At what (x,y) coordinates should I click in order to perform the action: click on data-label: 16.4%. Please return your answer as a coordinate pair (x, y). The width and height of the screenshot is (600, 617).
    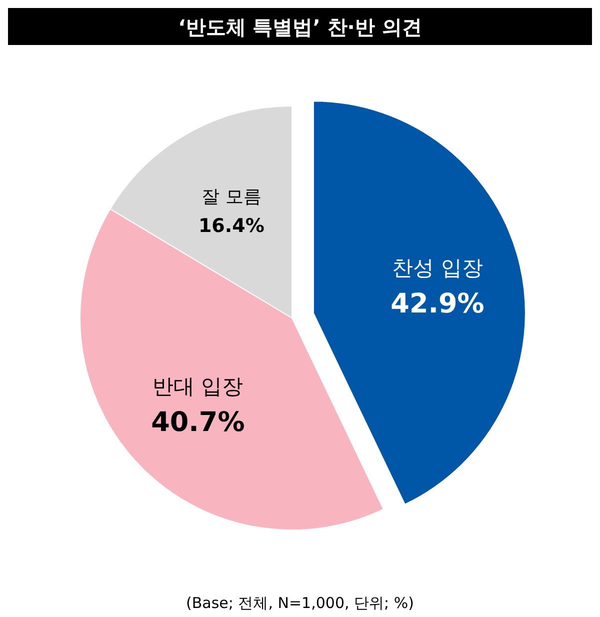
    Looking at the image, I should click on (231, 226).